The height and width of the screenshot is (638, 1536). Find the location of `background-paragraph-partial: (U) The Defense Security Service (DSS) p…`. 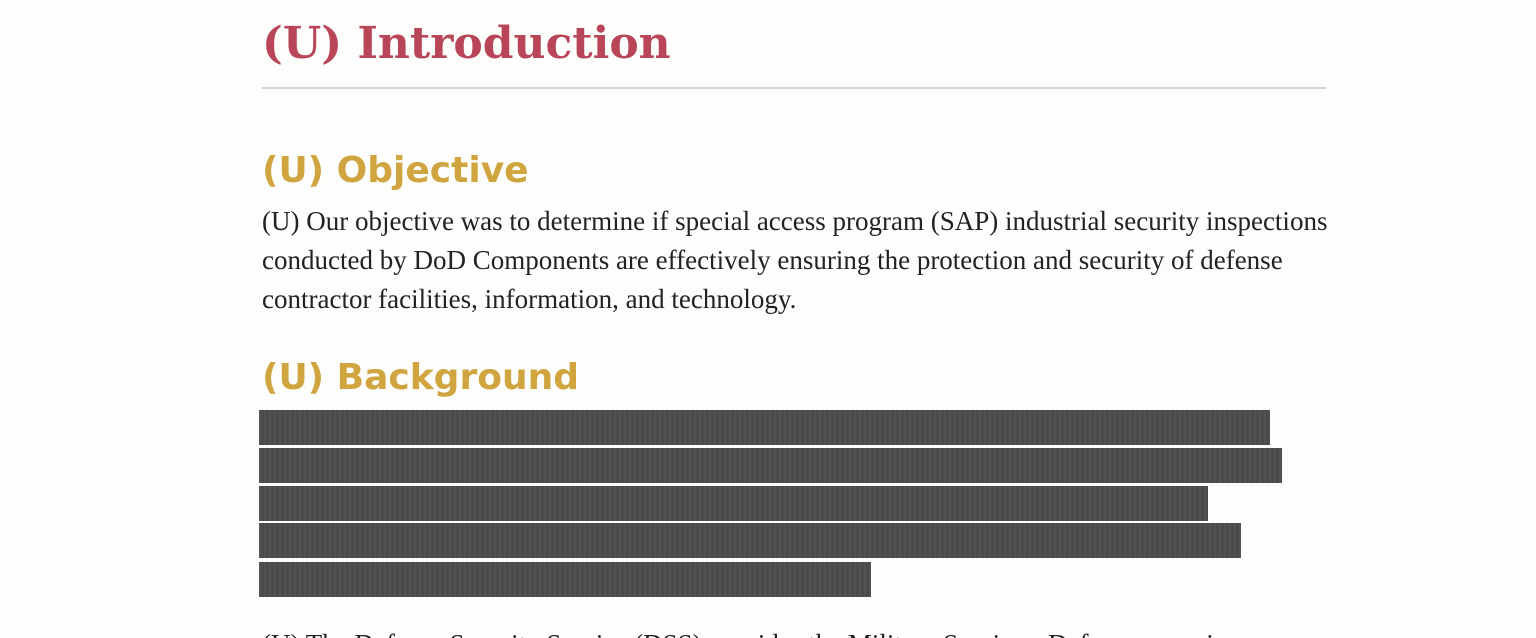

background-paragraph-partial: (U) The Defense Security Service (DSS) p… is located at coordinates (792, 631).